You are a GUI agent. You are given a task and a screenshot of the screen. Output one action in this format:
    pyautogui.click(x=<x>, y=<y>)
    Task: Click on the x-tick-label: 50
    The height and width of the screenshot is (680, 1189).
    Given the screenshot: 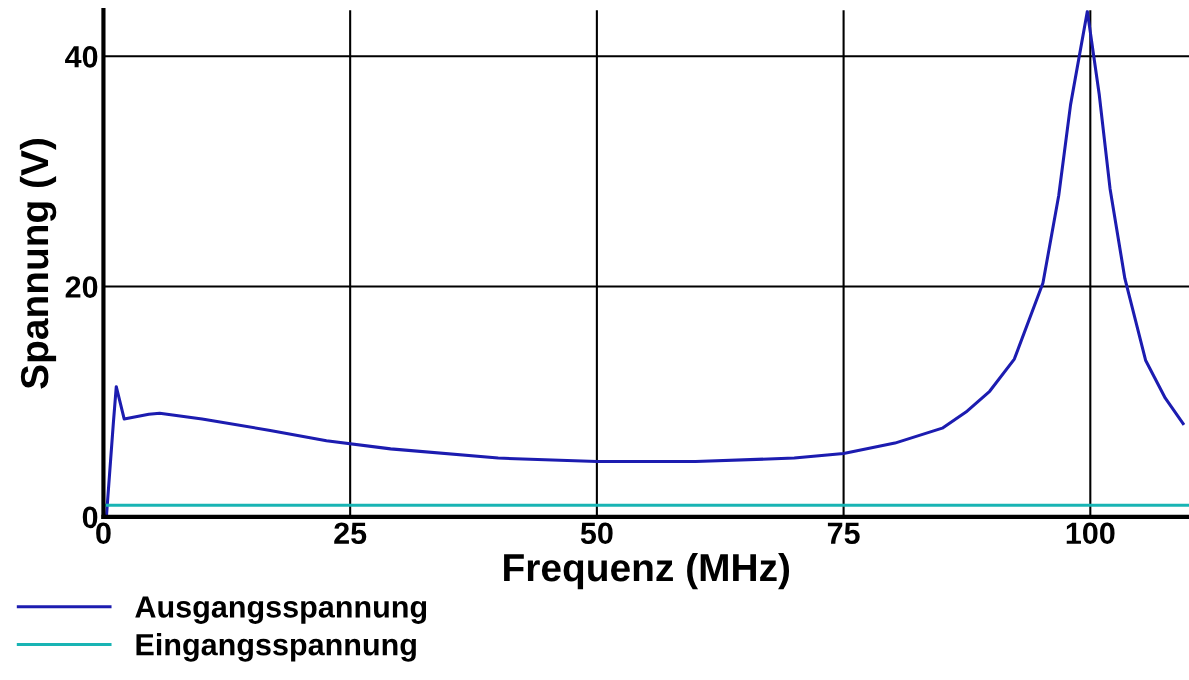 What is the action you would take?
    pyautogui.click(x=596, y=533)
    